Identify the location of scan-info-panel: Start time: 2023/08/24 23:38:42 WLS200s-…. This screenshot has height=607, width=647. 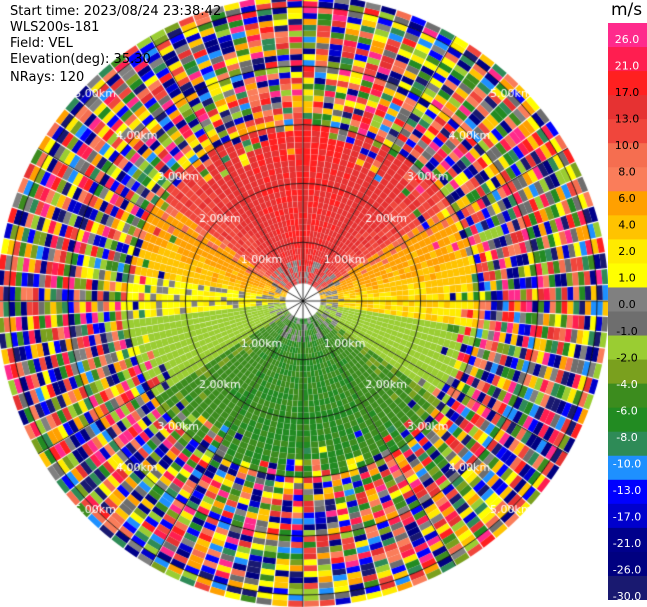
(115, 45).